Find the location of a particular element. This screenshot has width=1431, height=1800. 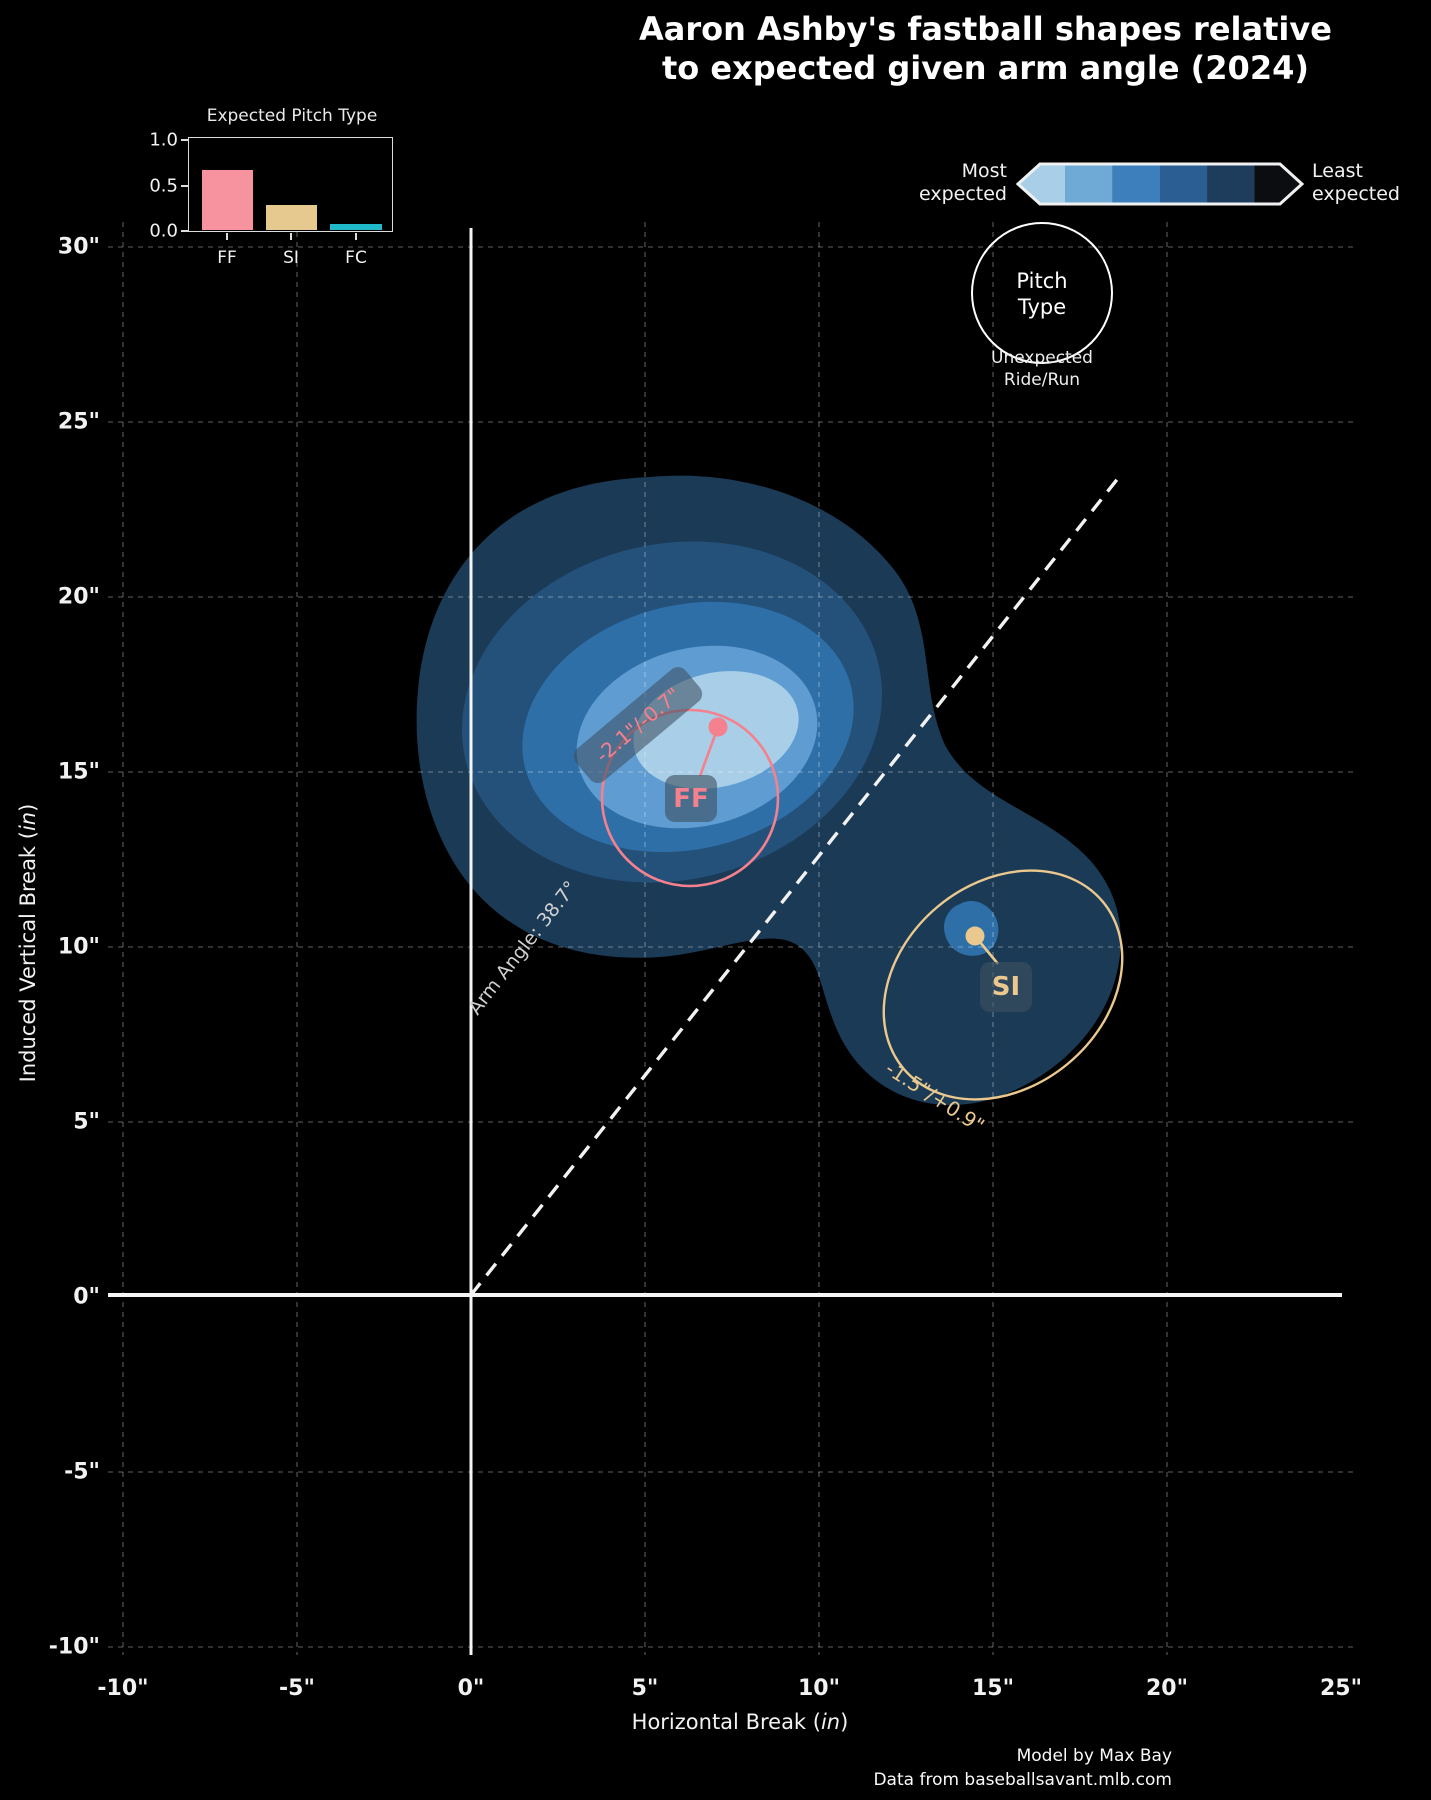

inset-xtickmark-fc is located at coordinates (356, 236).